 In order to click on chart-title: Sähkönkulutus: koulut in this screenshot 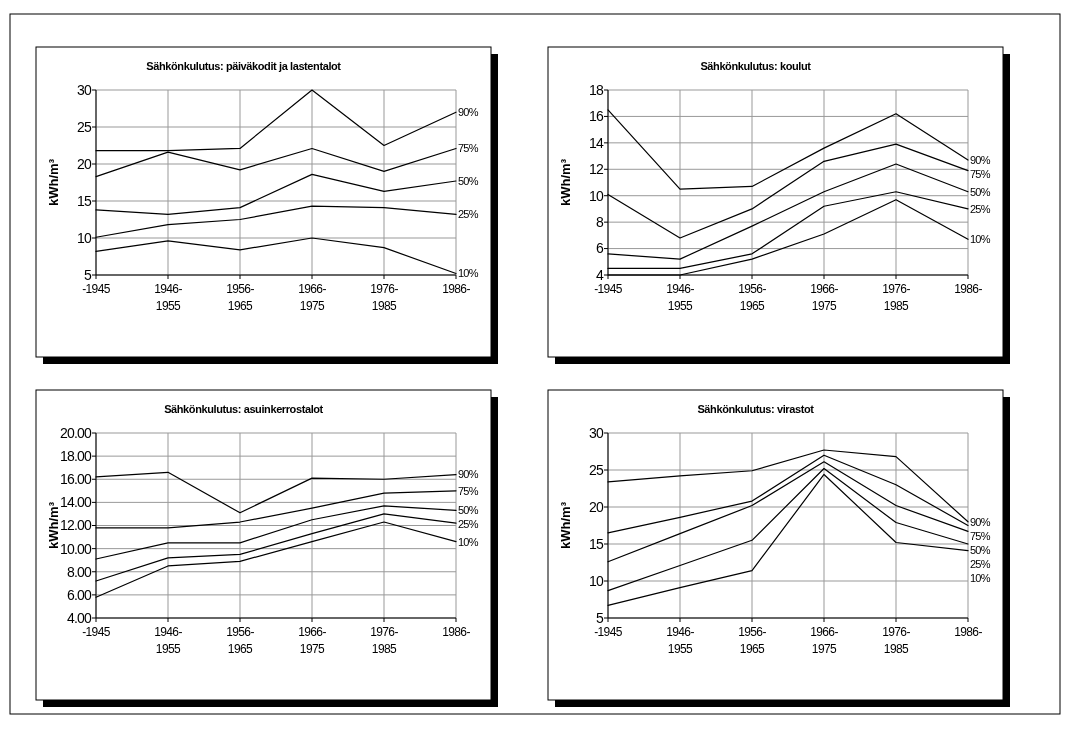, I will do `click(756, 66)`.